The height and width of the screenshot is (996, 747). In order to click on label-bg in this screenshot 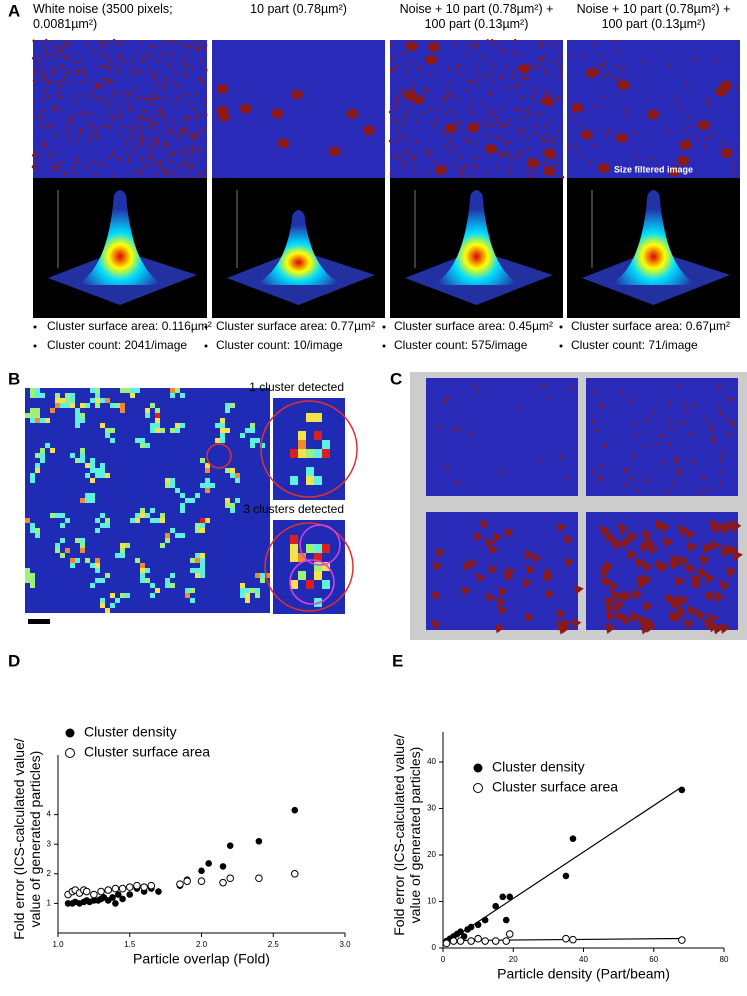, I will do `click(309, 388)`.